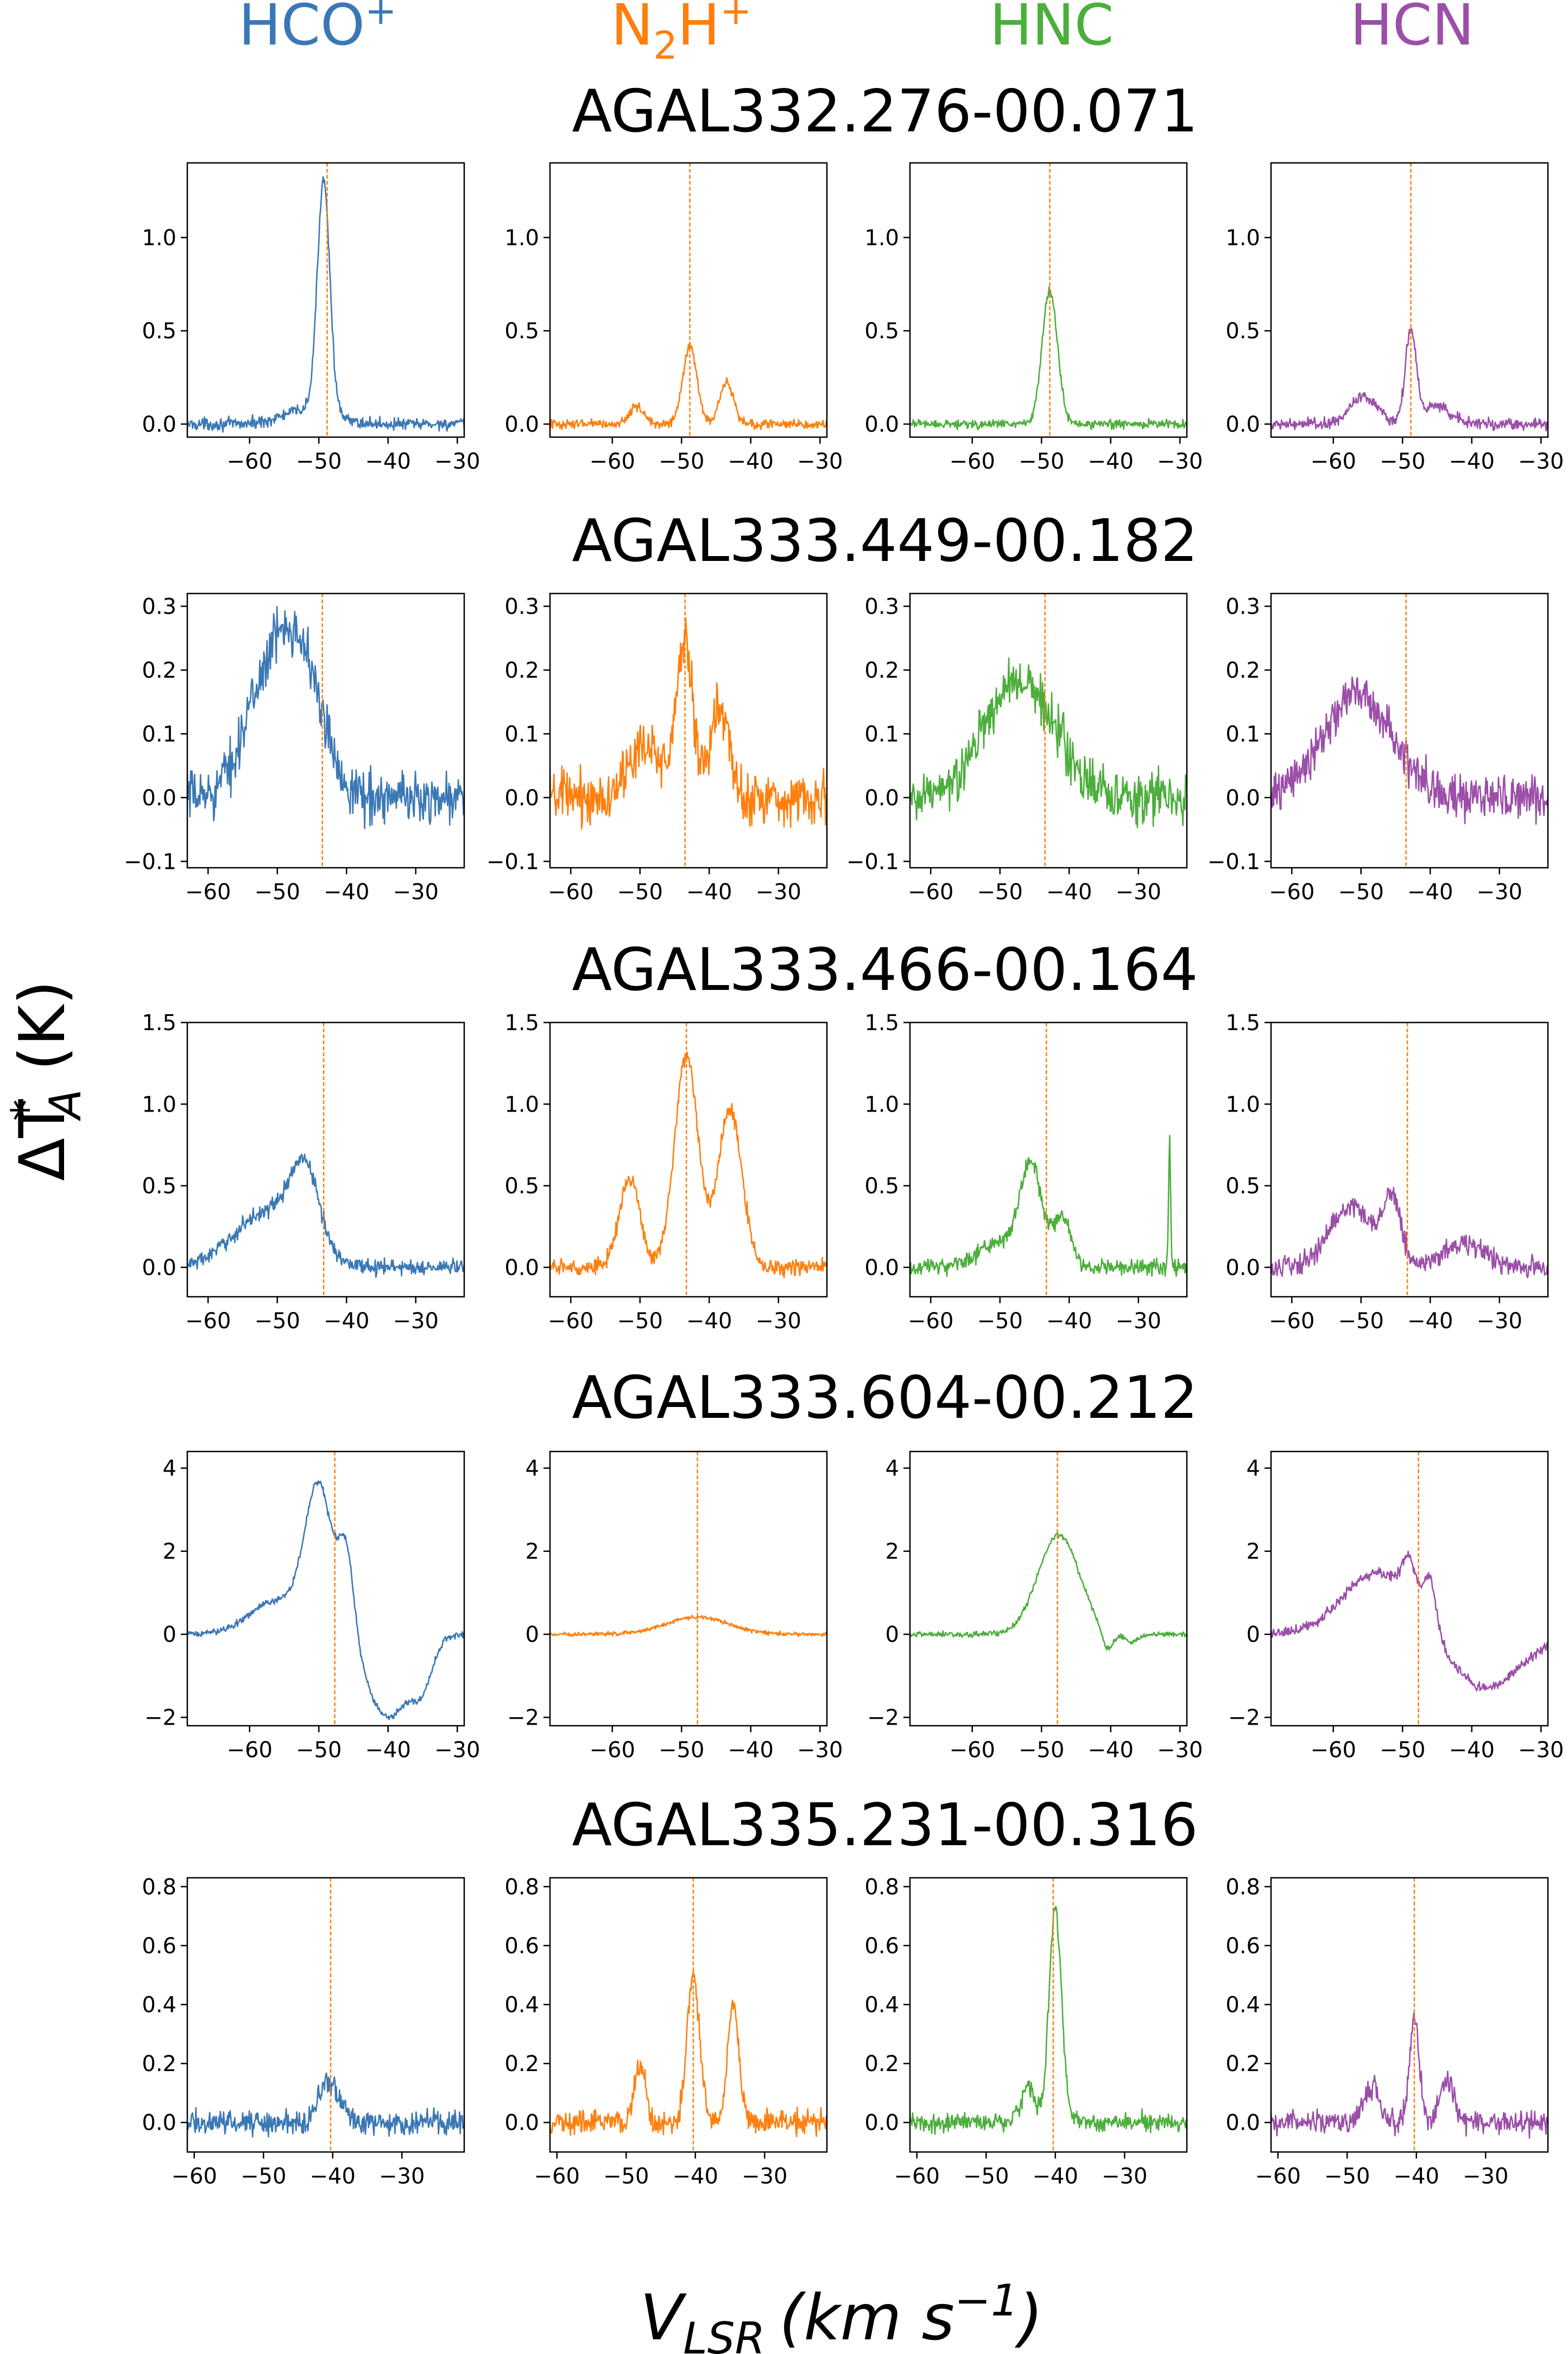  I want to click on panel-n2h: −60 −50 −40 −30 0.0 0.5 1.0 1.5, so click(666, 1173).